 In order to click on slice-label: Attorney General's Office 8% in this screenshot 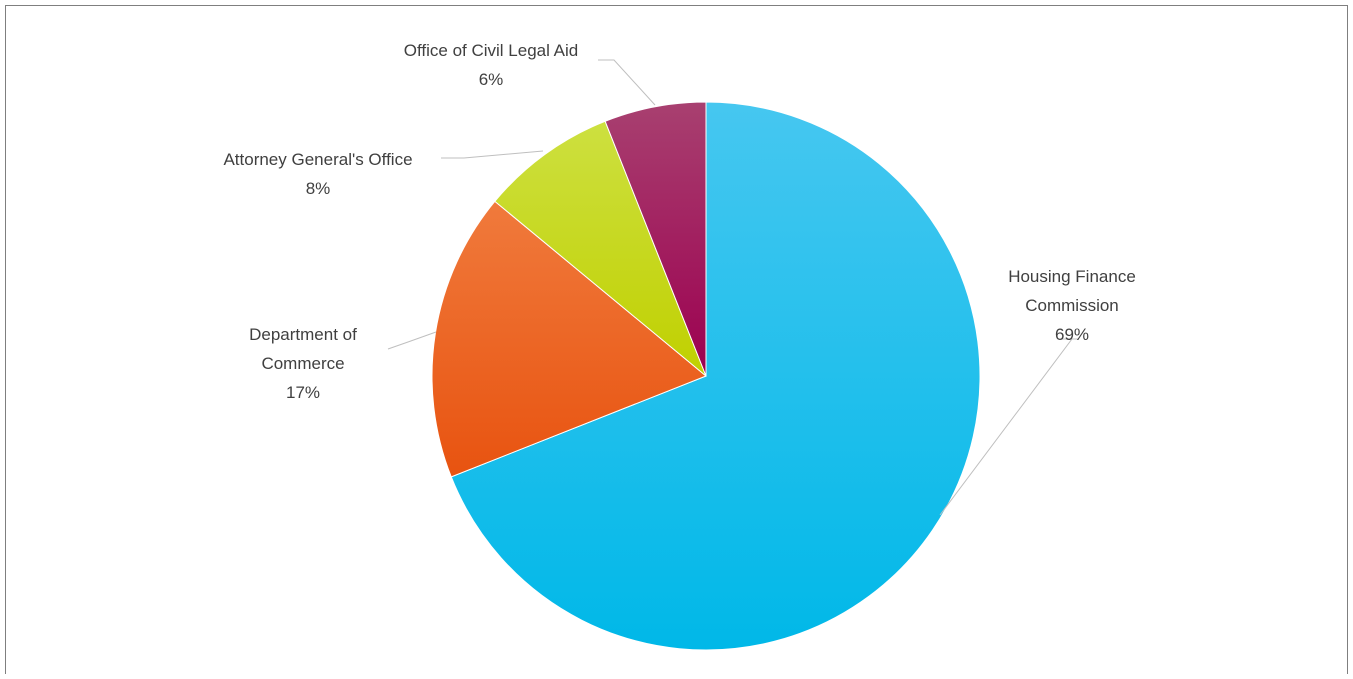, I will do `click(317, 174)`.